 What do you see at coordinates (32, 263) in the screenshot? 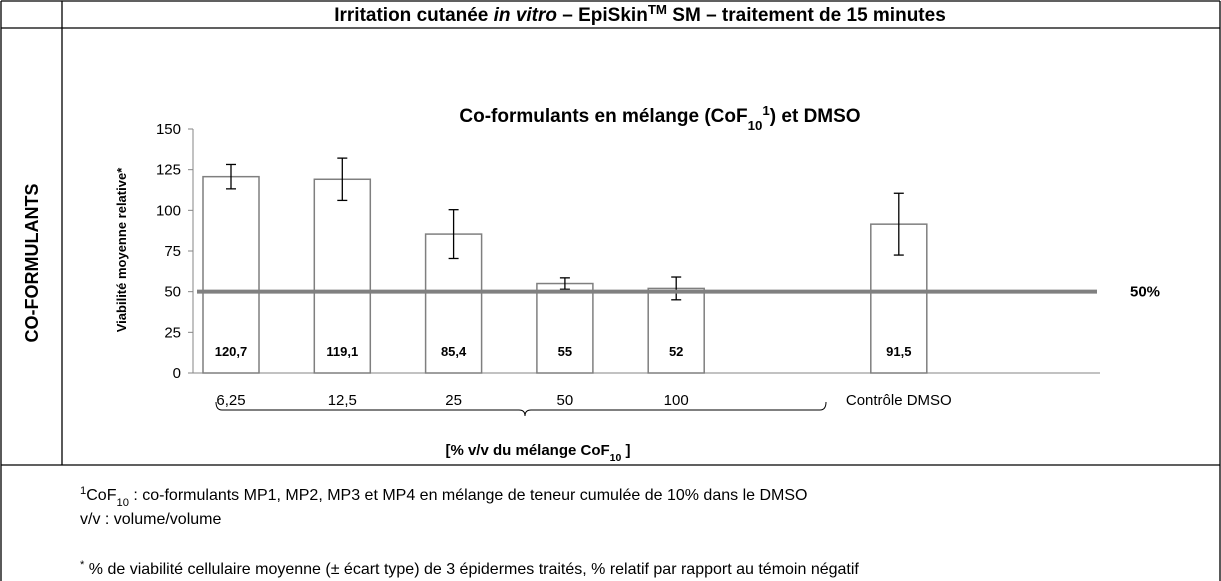
I see `row-label: CO-FORMULANTS` at bounding box center [32, 263].